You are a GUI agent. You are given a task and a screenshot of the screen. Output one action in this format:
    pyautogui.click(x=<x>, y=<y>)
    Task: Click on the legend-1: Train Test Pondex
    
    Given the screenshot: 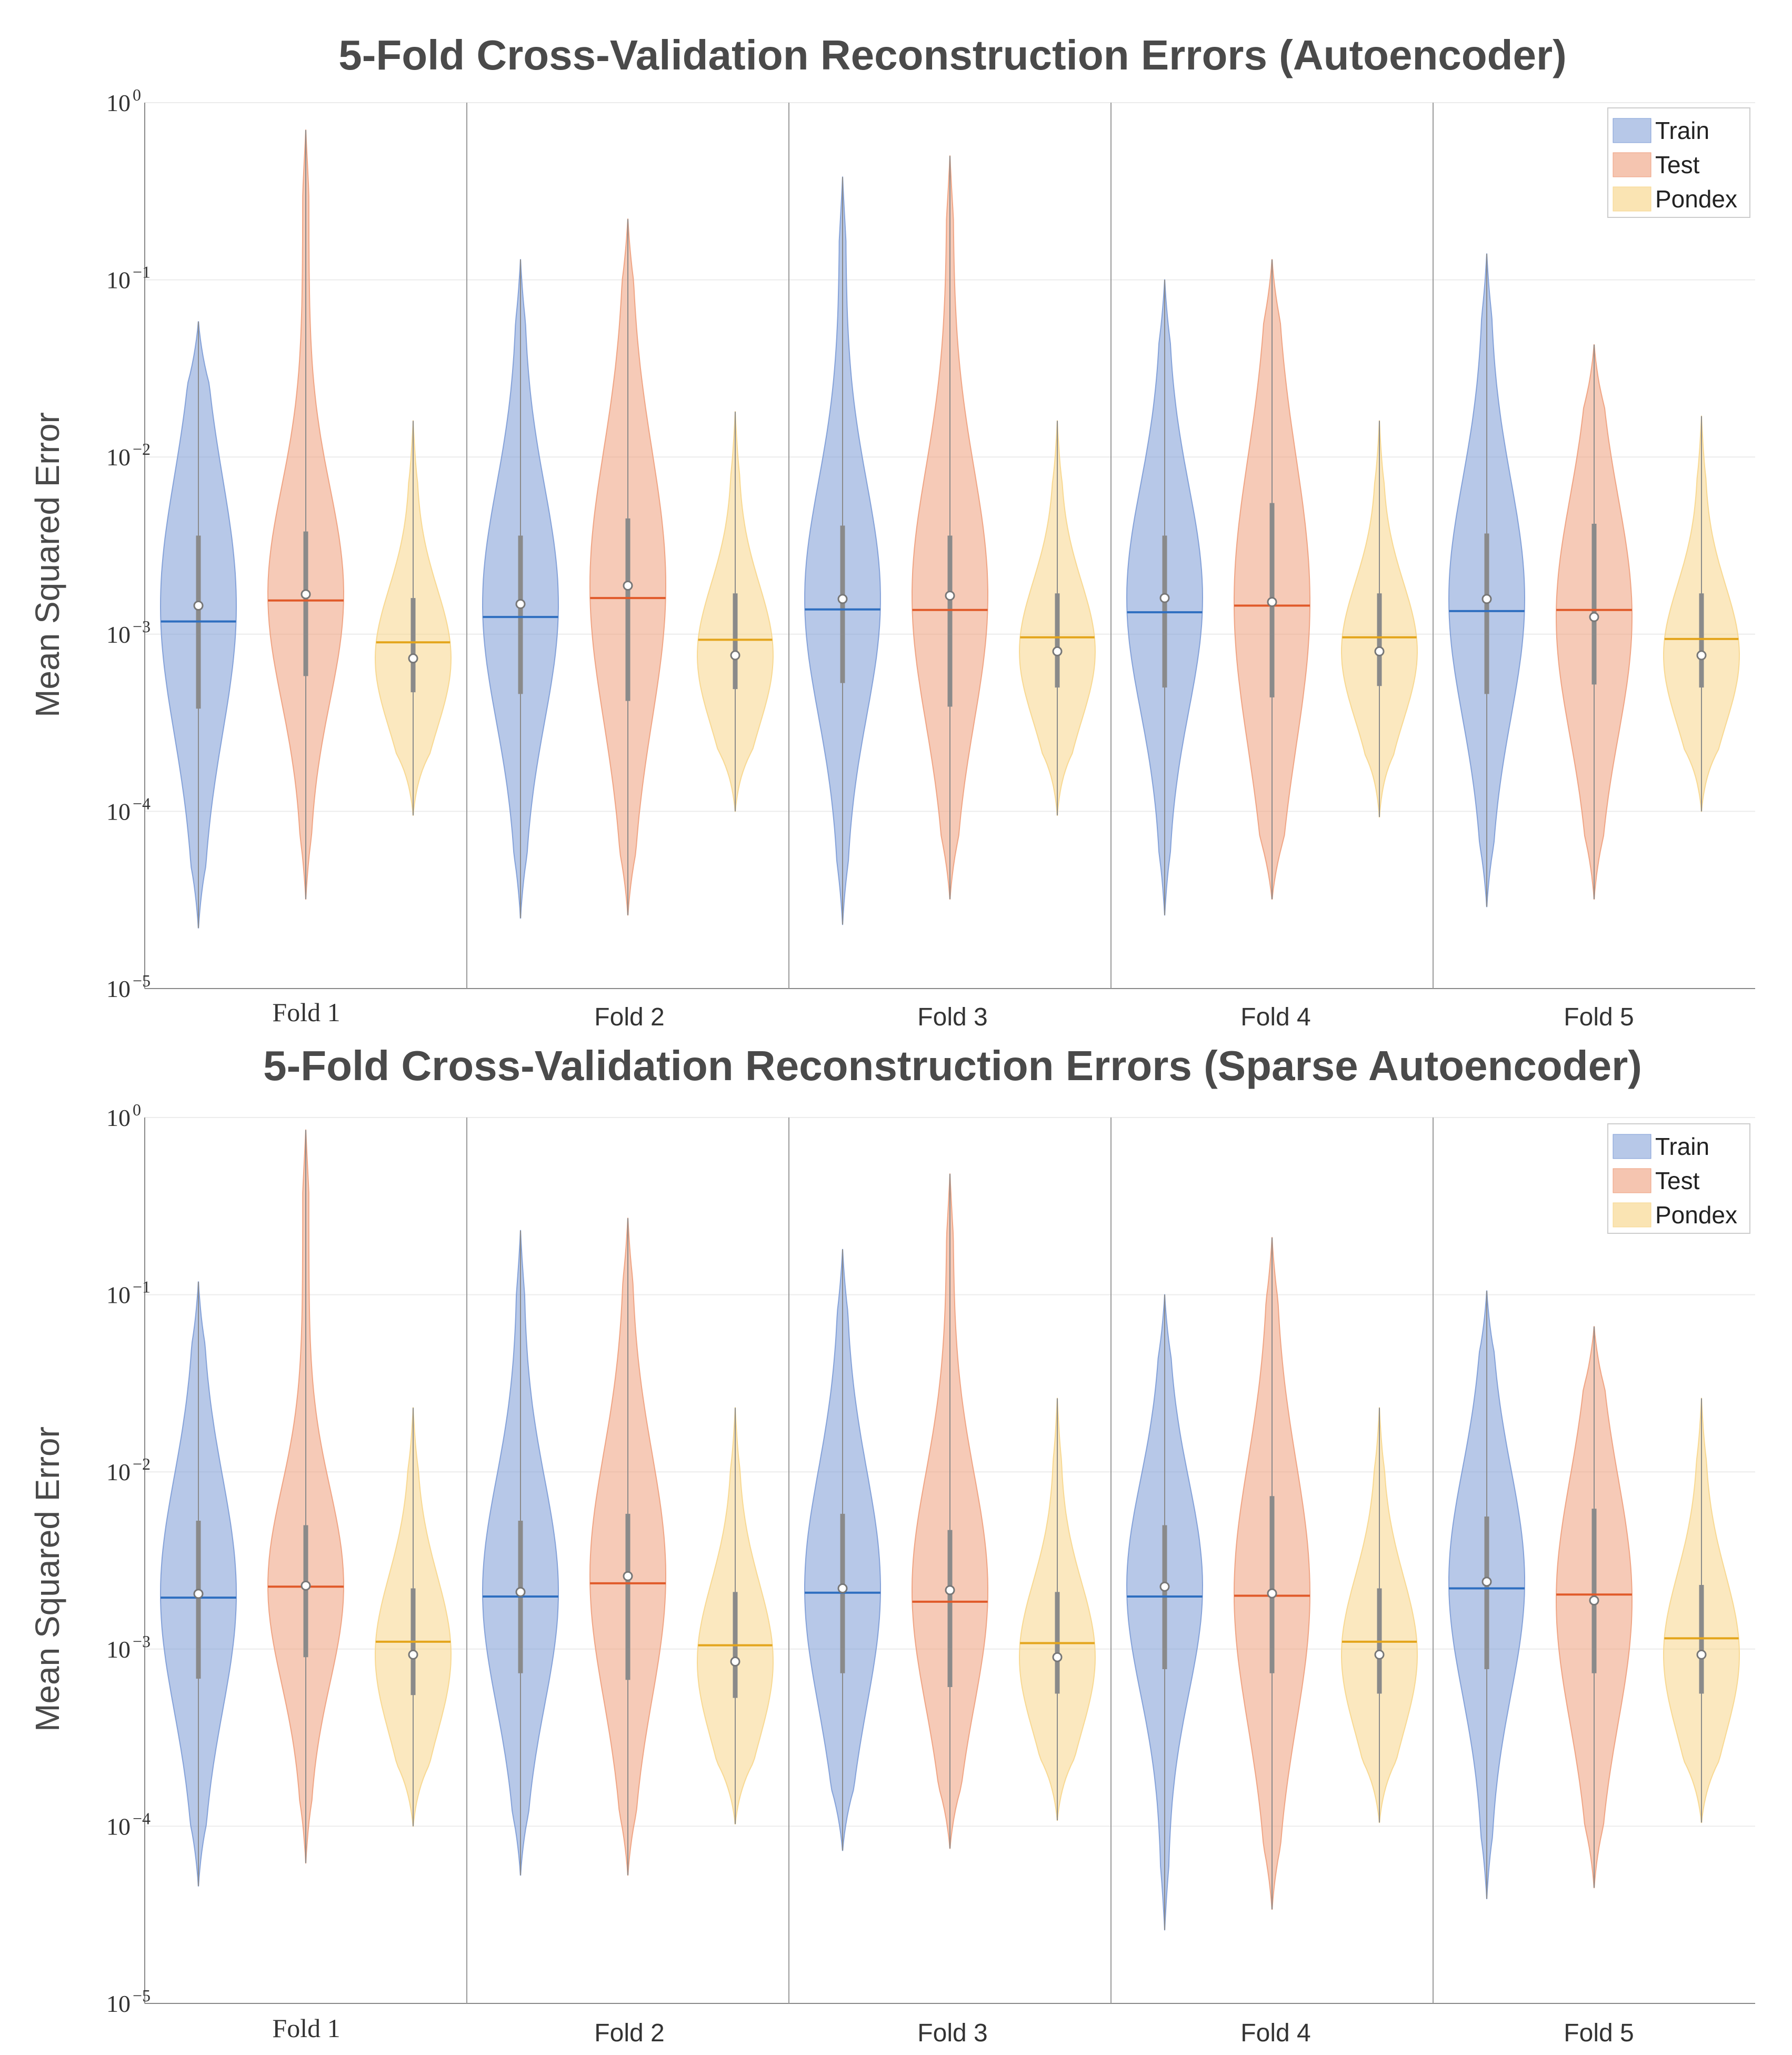 What is the action you would take?
    pyautogui.click(x=1678, y=163)
    